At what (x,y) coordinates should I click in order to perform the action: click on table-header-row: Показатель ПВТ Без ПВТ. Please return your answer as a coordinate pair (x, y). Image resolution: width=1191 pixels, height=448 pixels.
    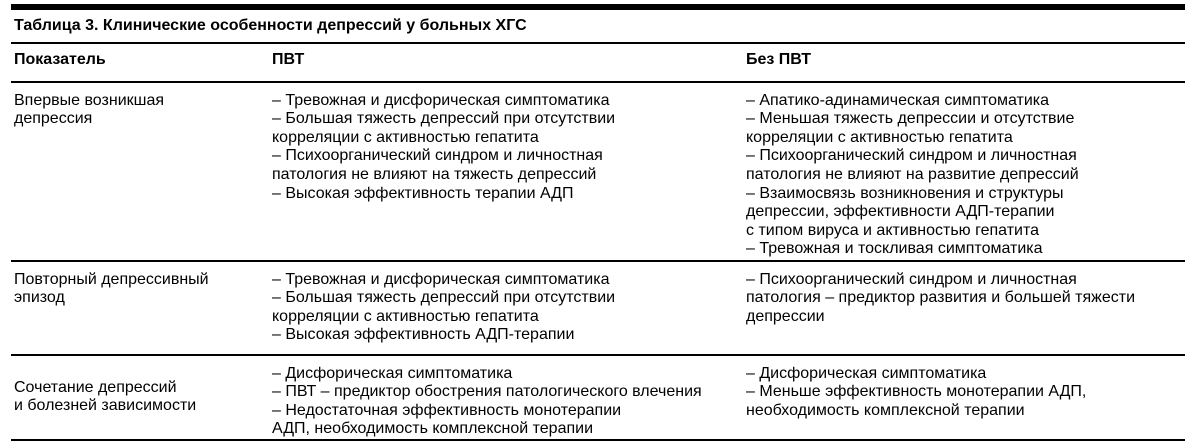
    Looking at the image, I should click on (598, 63).